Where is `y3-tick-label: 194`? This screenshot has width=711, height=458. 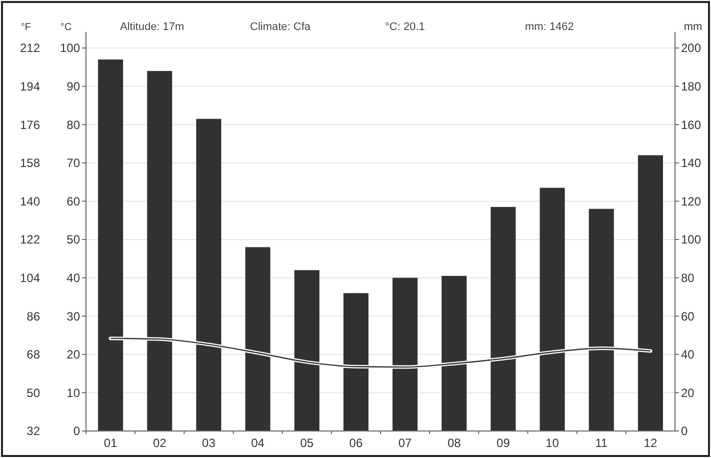
y3-tick-label: 194 is located at coordinates (30, 87).